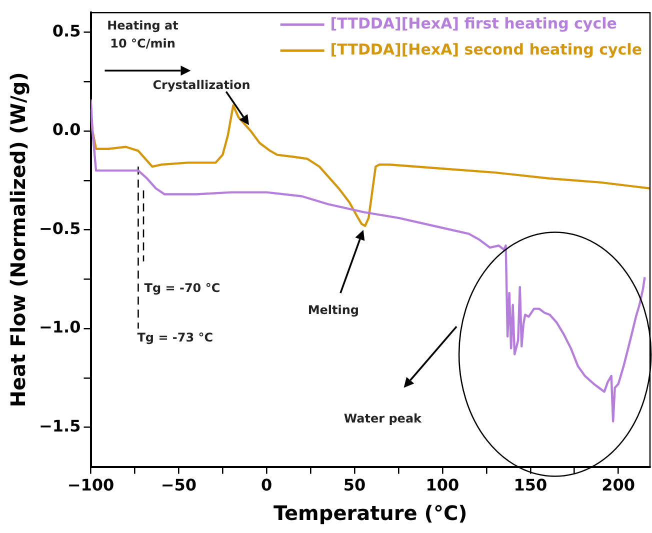  I want to click on x-tick-label: 0, so click(266, 485).